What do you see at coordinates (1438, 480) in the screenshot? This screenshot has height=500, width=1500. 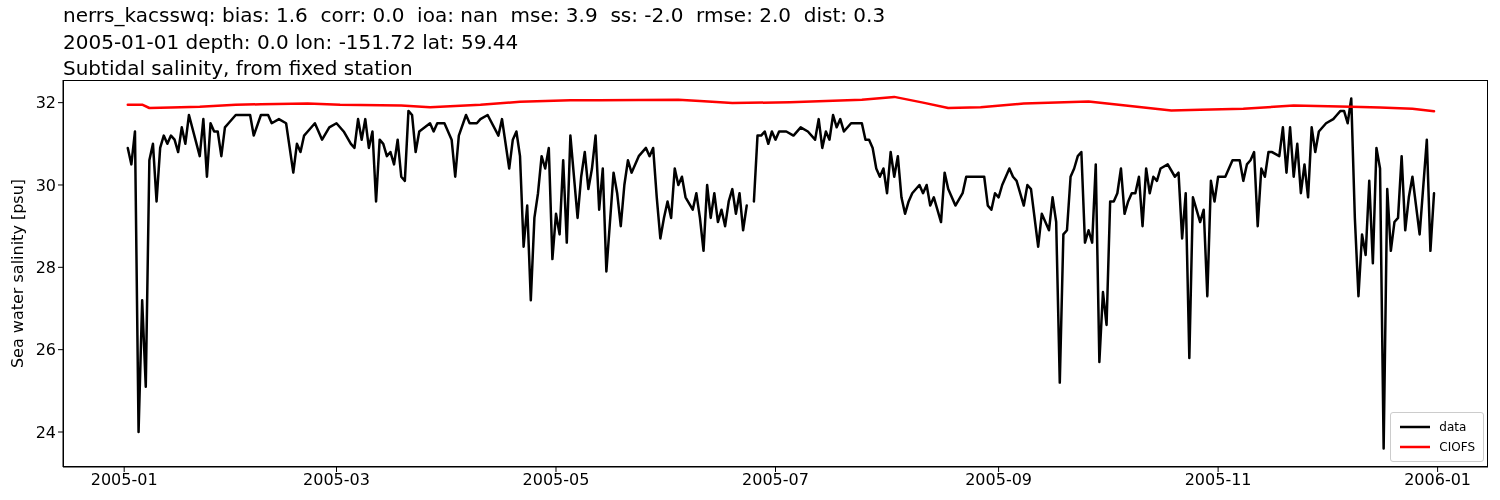 I see `x-tick-label: 2006-01` at bounding box center [1438, 480].